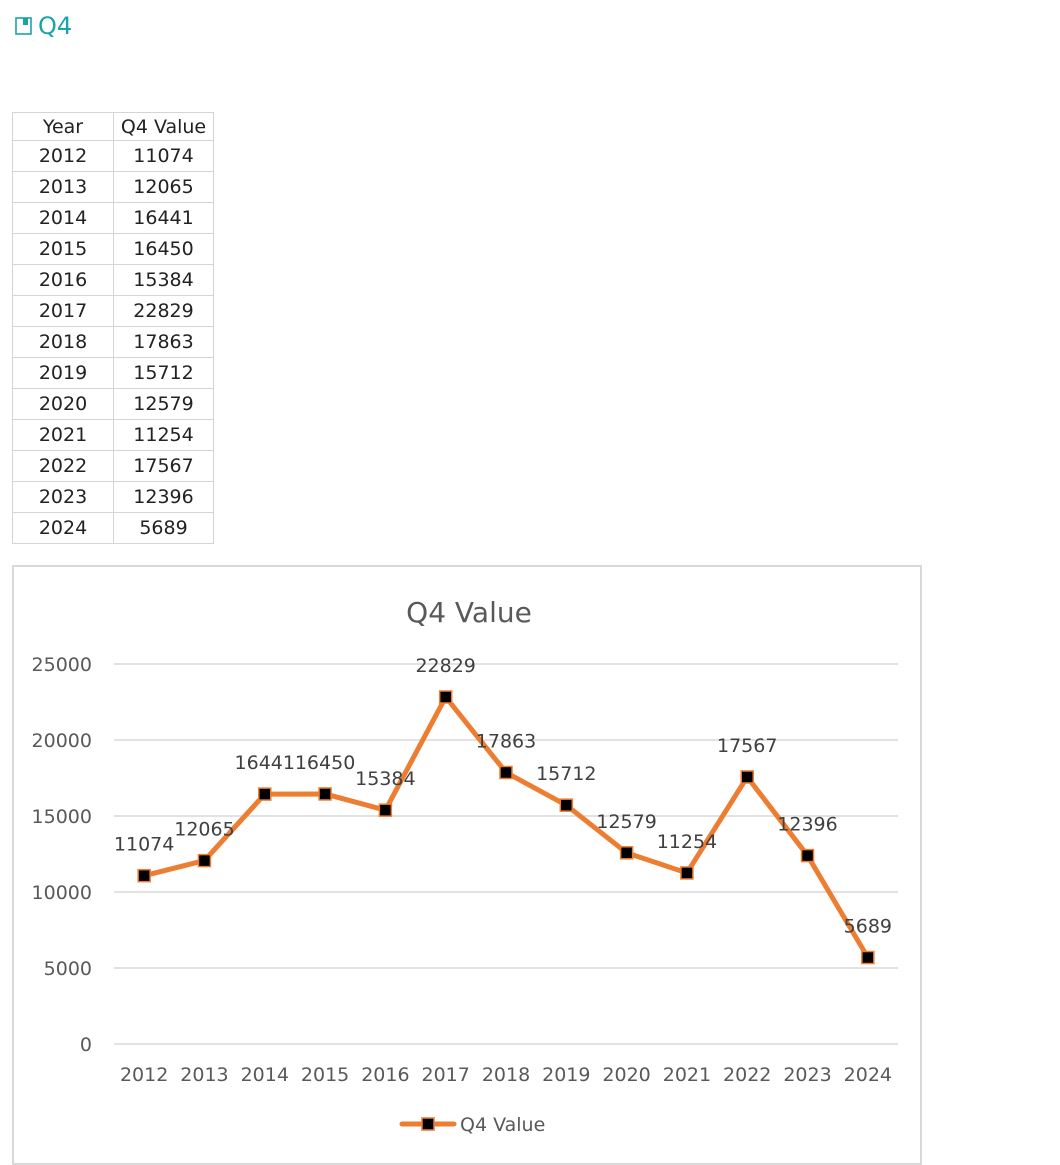 Image resolution: width=1060 pixels, height=1165 pixels. I want to click on table-cell-value: 15384, so click(163, 280).